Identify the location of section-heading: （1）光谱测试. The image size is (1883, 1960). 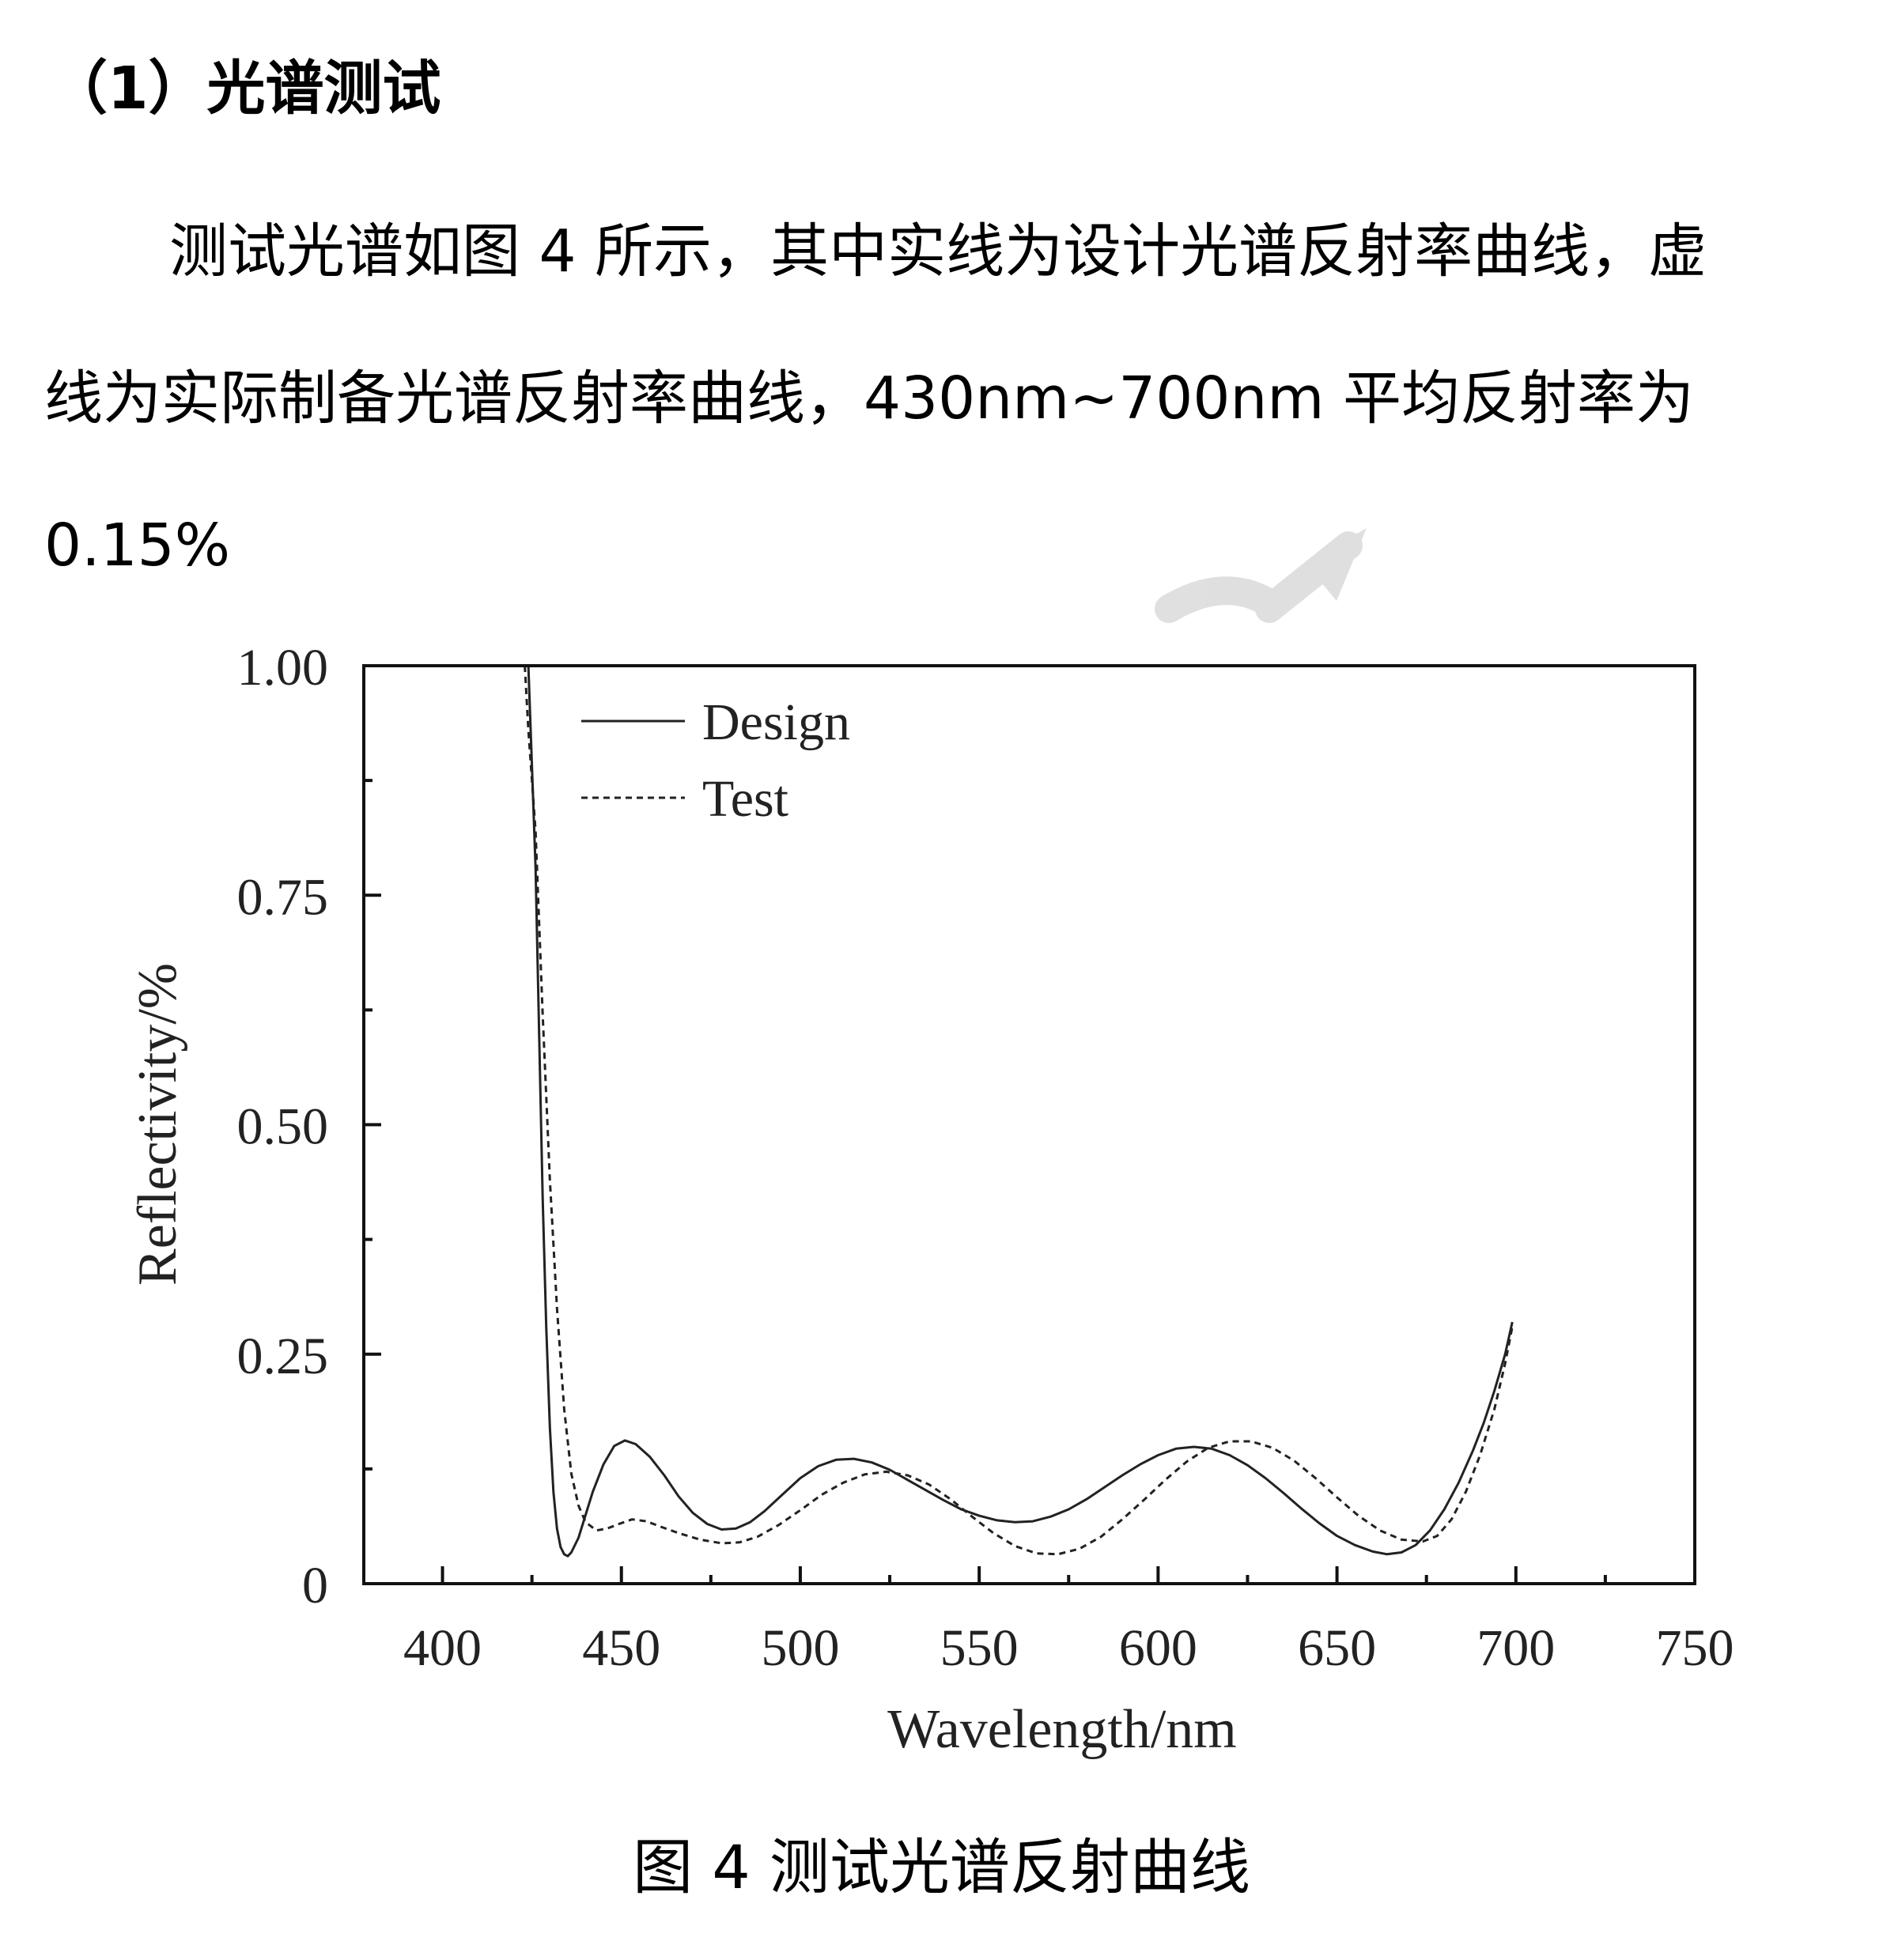
(245, 89).